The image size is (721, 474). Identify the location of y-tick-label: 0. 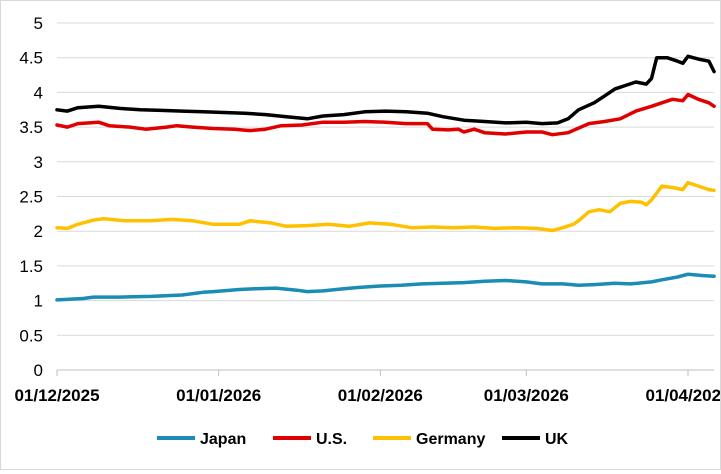
(38, 370).